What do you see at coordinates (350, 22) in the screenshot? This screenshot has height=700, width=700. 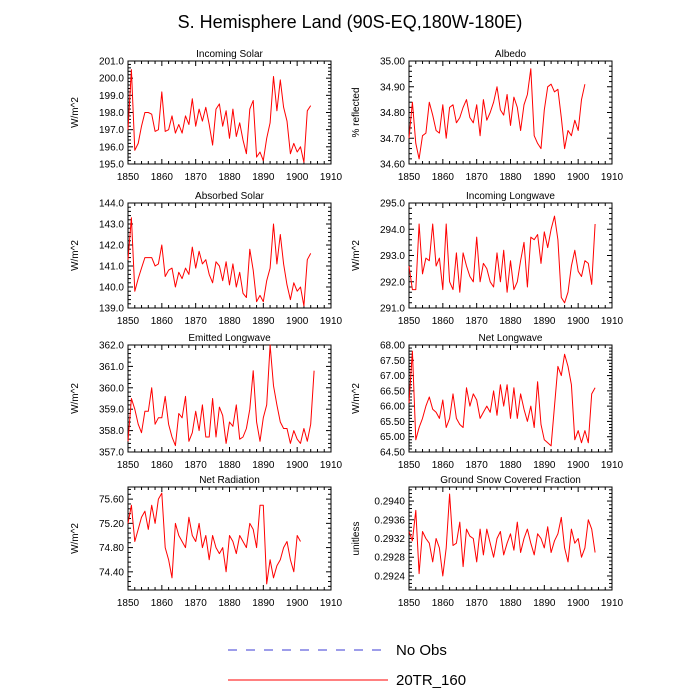 I see `figure-title: S. Hemisphere Land (90S-EQ,180W-180E)` at bounding box center [350, 22].